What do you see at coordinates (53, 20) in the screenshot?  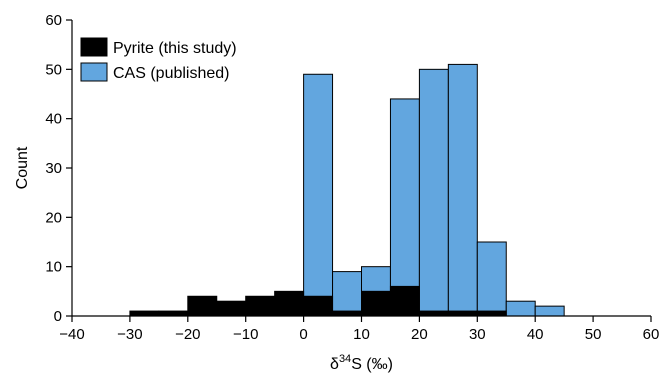 I see `y-tick-label-6: 60` at bounding box center [53, 20].